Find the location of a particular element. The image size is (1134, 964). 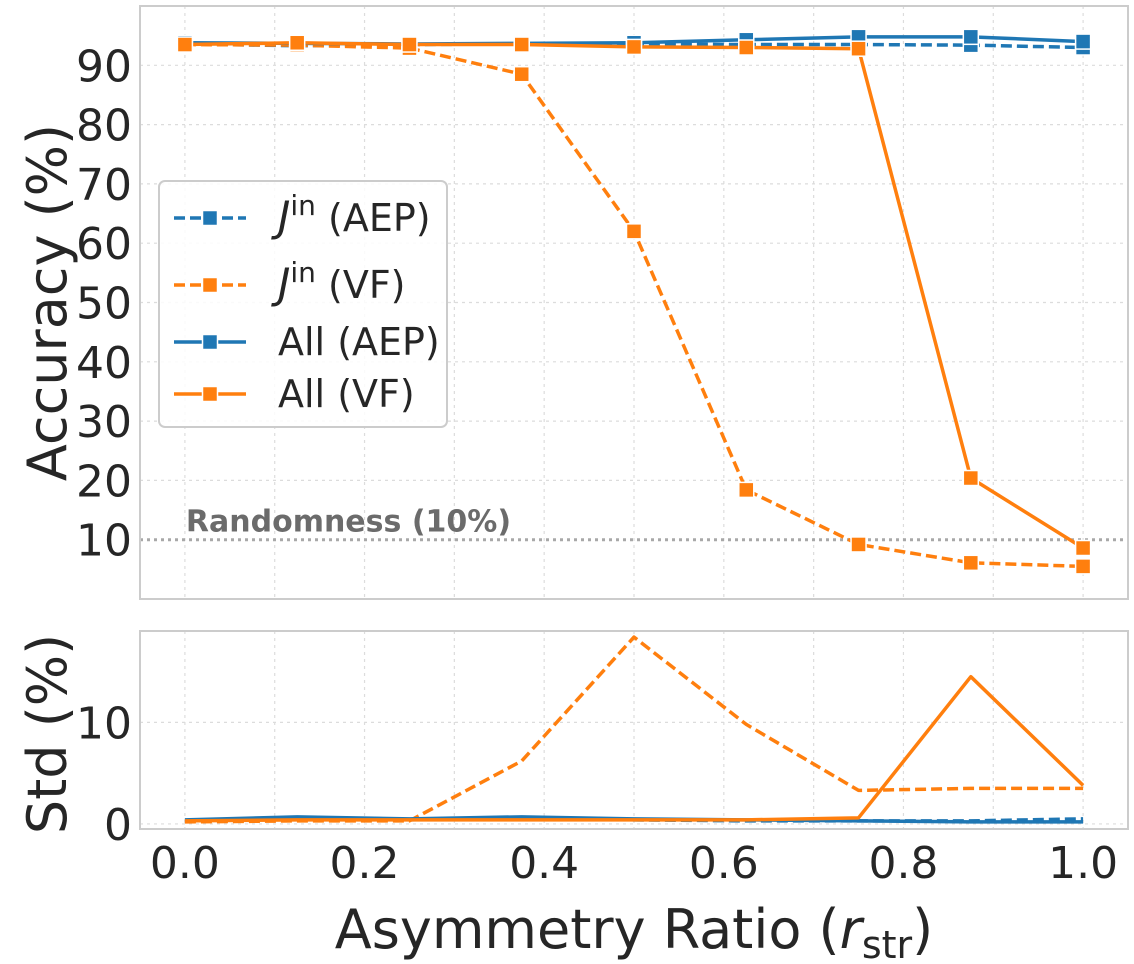

legend-box is located at coordinates (303, 304).